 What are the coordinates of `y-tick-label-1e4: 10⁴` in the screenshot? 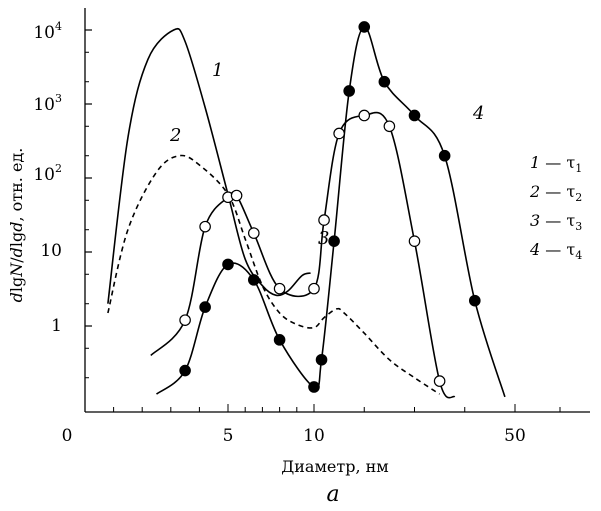 It's located at (47, 31).